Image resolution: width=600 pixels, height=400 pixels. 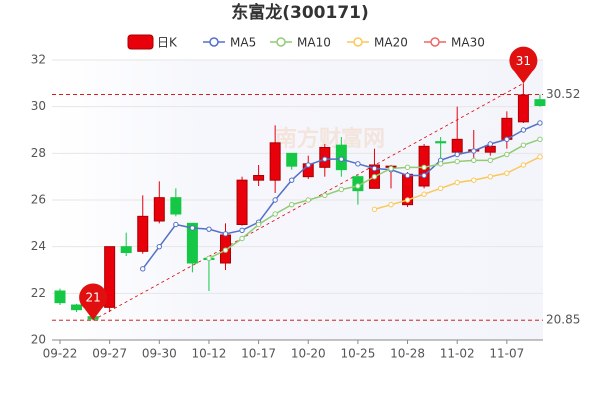 I want to click on x-tick-label: 10-25, so click(x=357, y=354).